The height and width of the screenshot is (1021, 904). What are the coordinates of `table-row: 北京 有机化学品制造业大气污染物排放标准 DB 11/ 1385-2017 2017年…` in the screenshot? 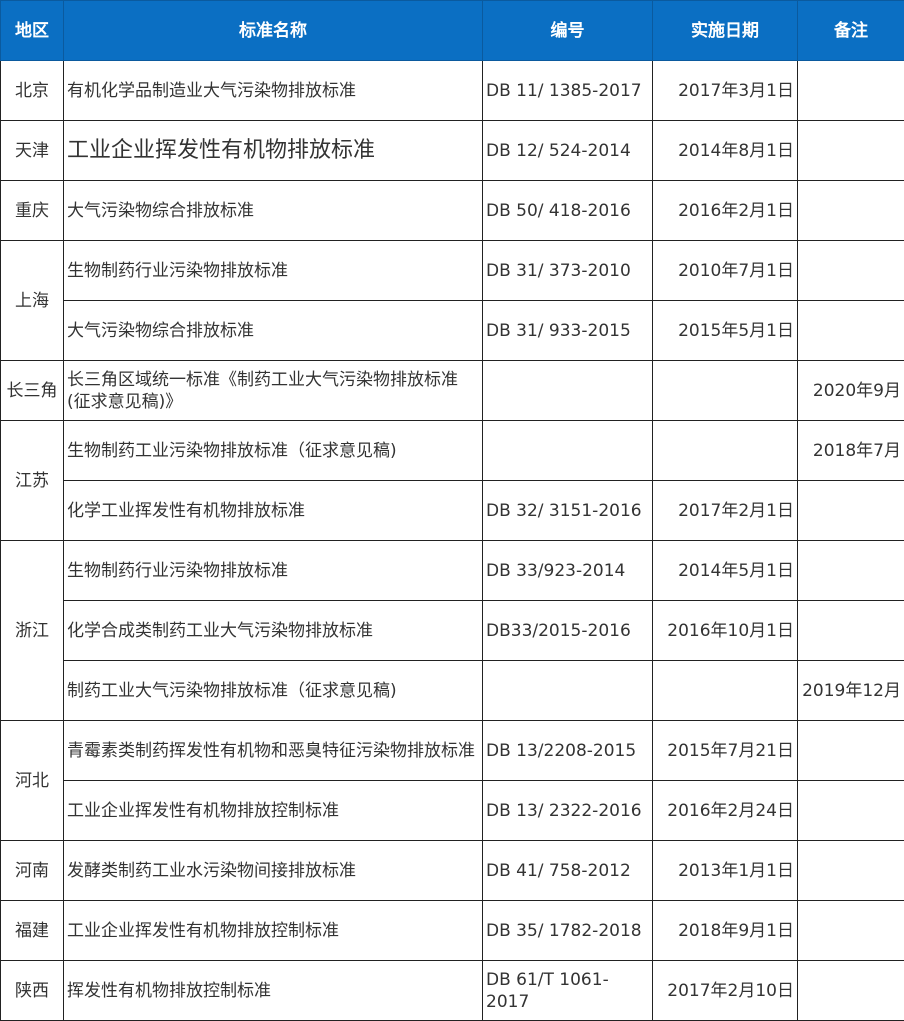 It's located at (452, 90).